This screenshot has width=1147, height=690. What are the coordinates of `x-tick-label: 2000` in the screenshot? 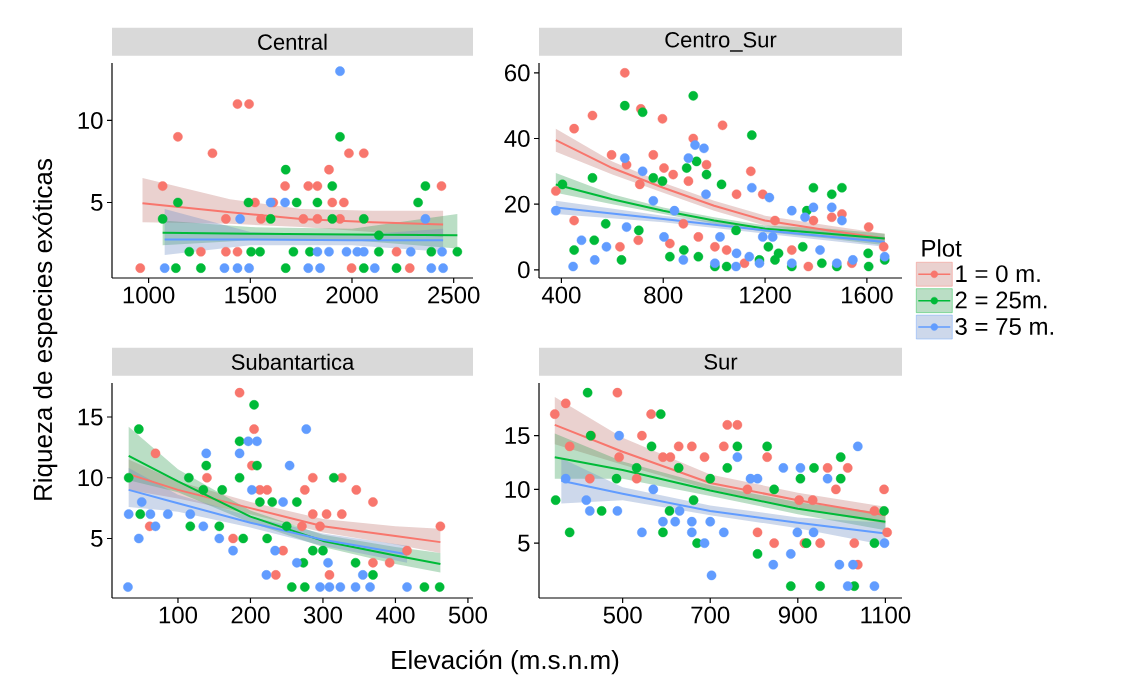 It's located at (352, 295).